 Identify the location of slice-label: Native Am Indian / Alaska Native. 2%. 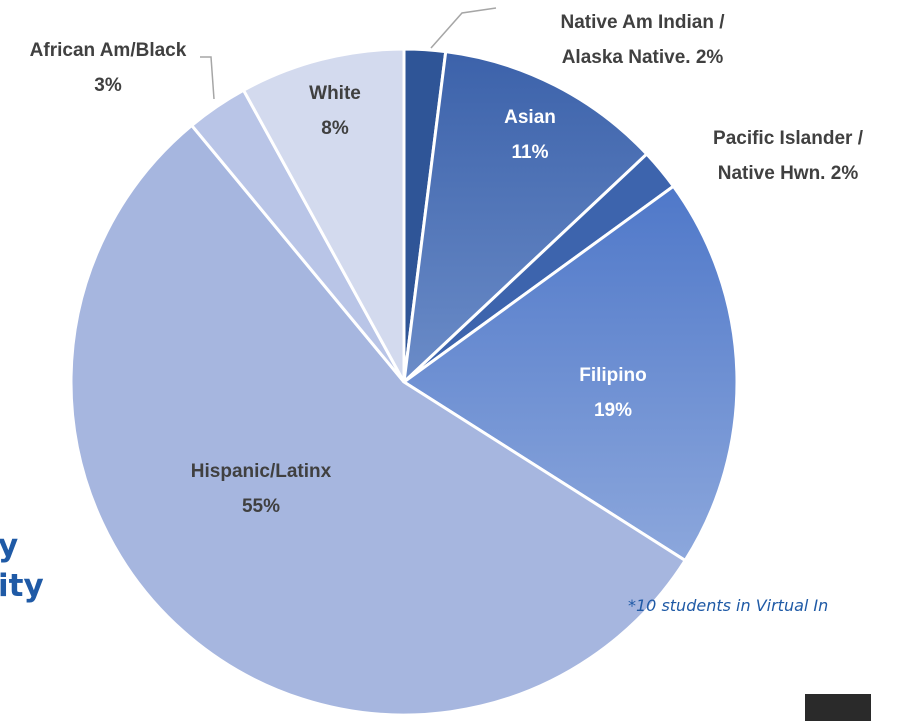
(642, 40).